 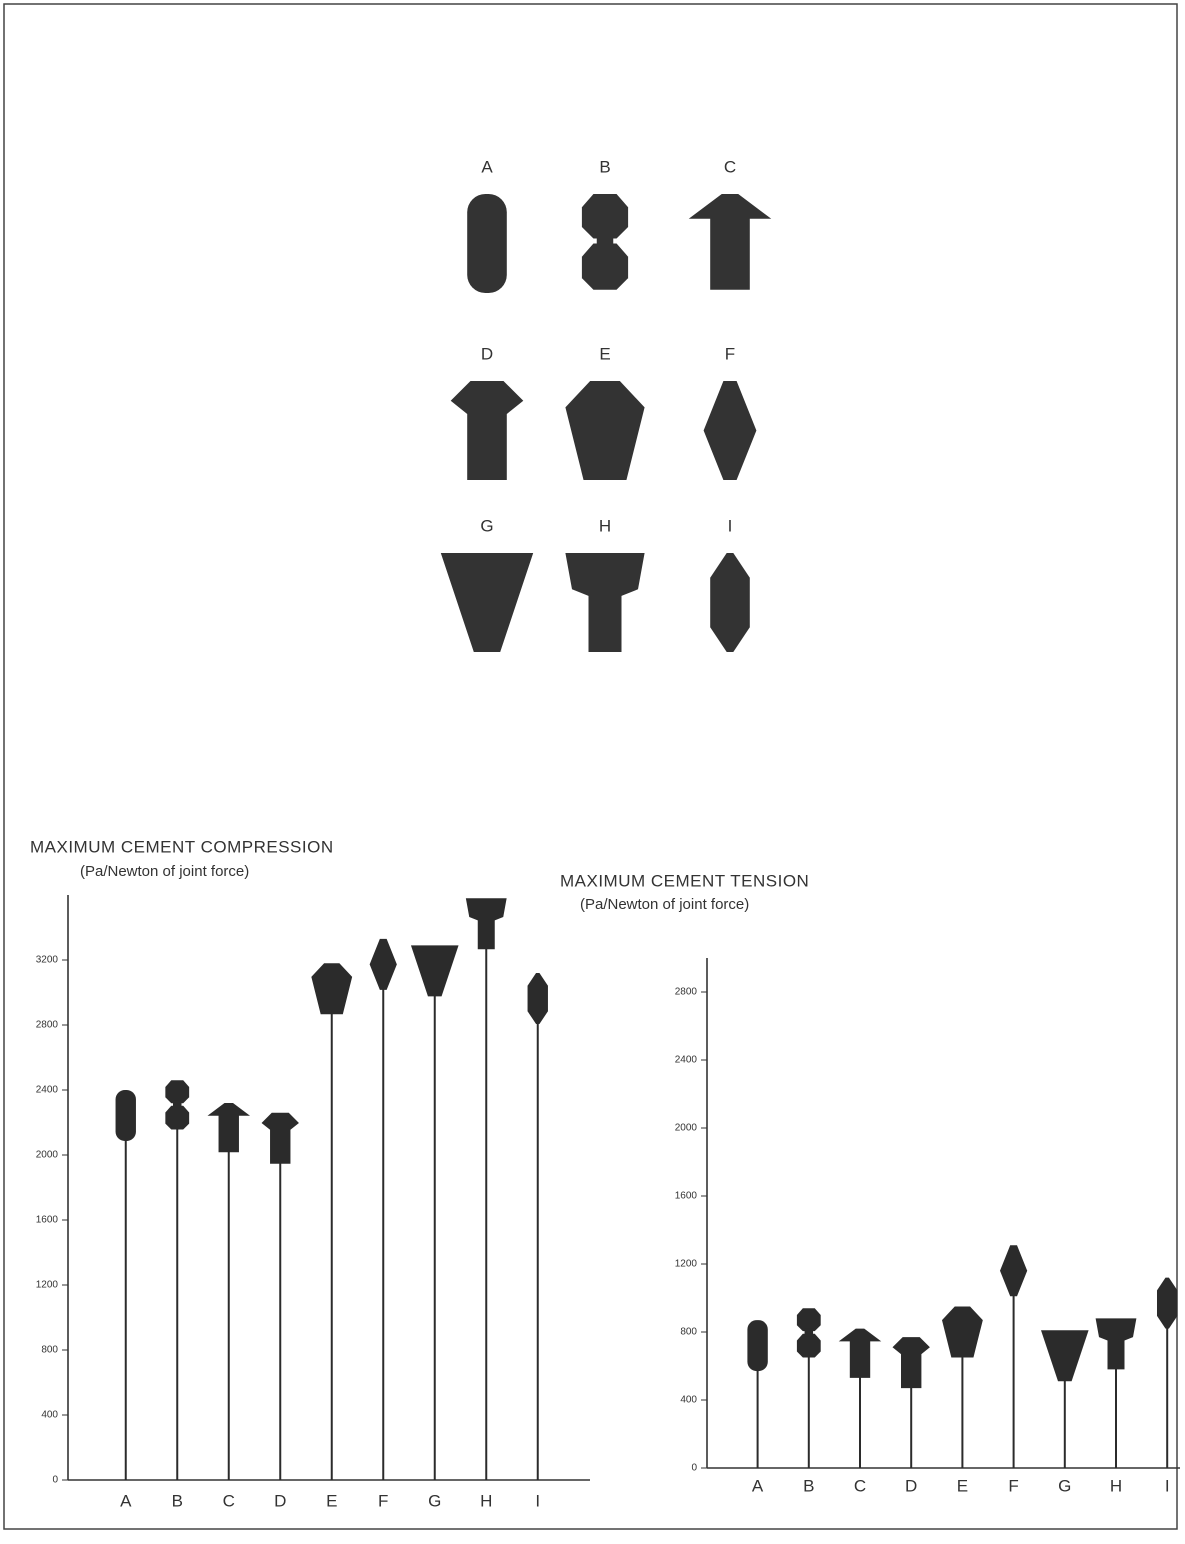 What do you see at coordinates (47, 1090) in the screenshot?
I see `y-tick-label: 2400` at bounding box center [47, 1090].